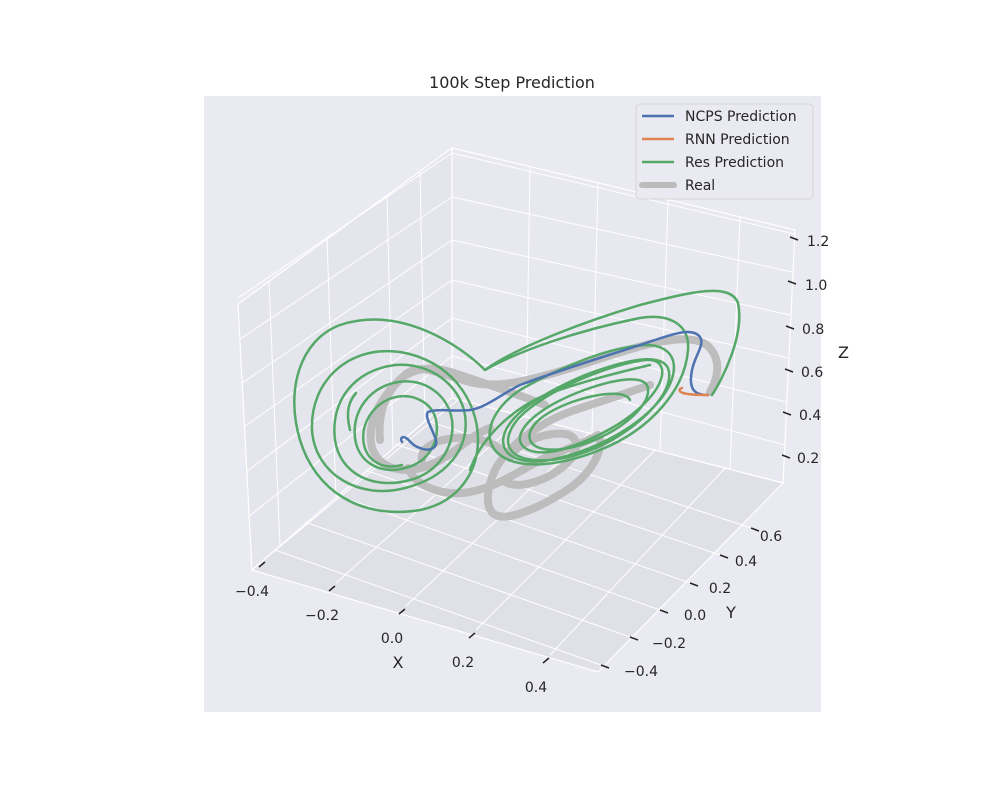 The height and width of the screenshot is (800, 1000). Describe the element at coordinates (694, 391) in the screenshot. I see `series-rnn-prediction` at that location.